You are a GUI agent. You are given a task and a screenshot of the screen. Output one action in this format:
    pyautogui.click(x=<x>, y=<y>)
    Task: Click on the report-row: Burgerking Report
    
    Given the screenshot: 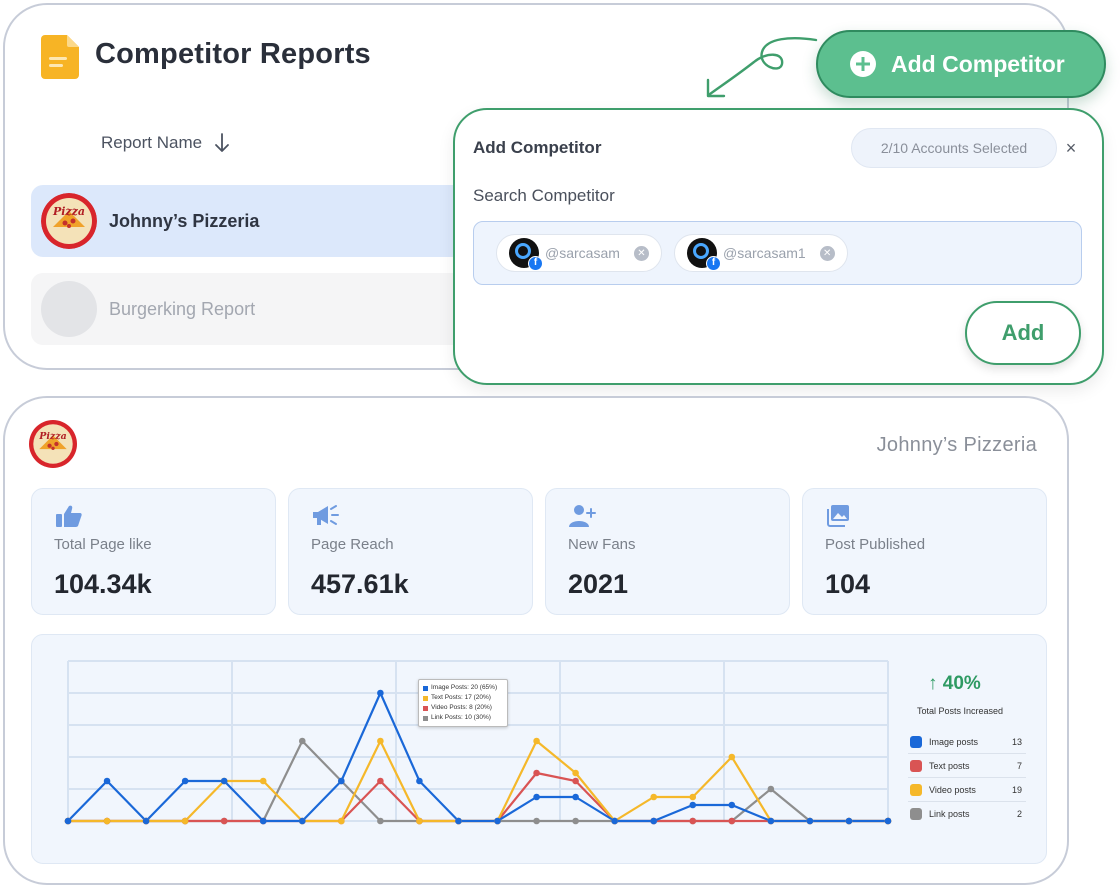 What is the action you would take?
    pyautogui.click(x=251, y=309)
    